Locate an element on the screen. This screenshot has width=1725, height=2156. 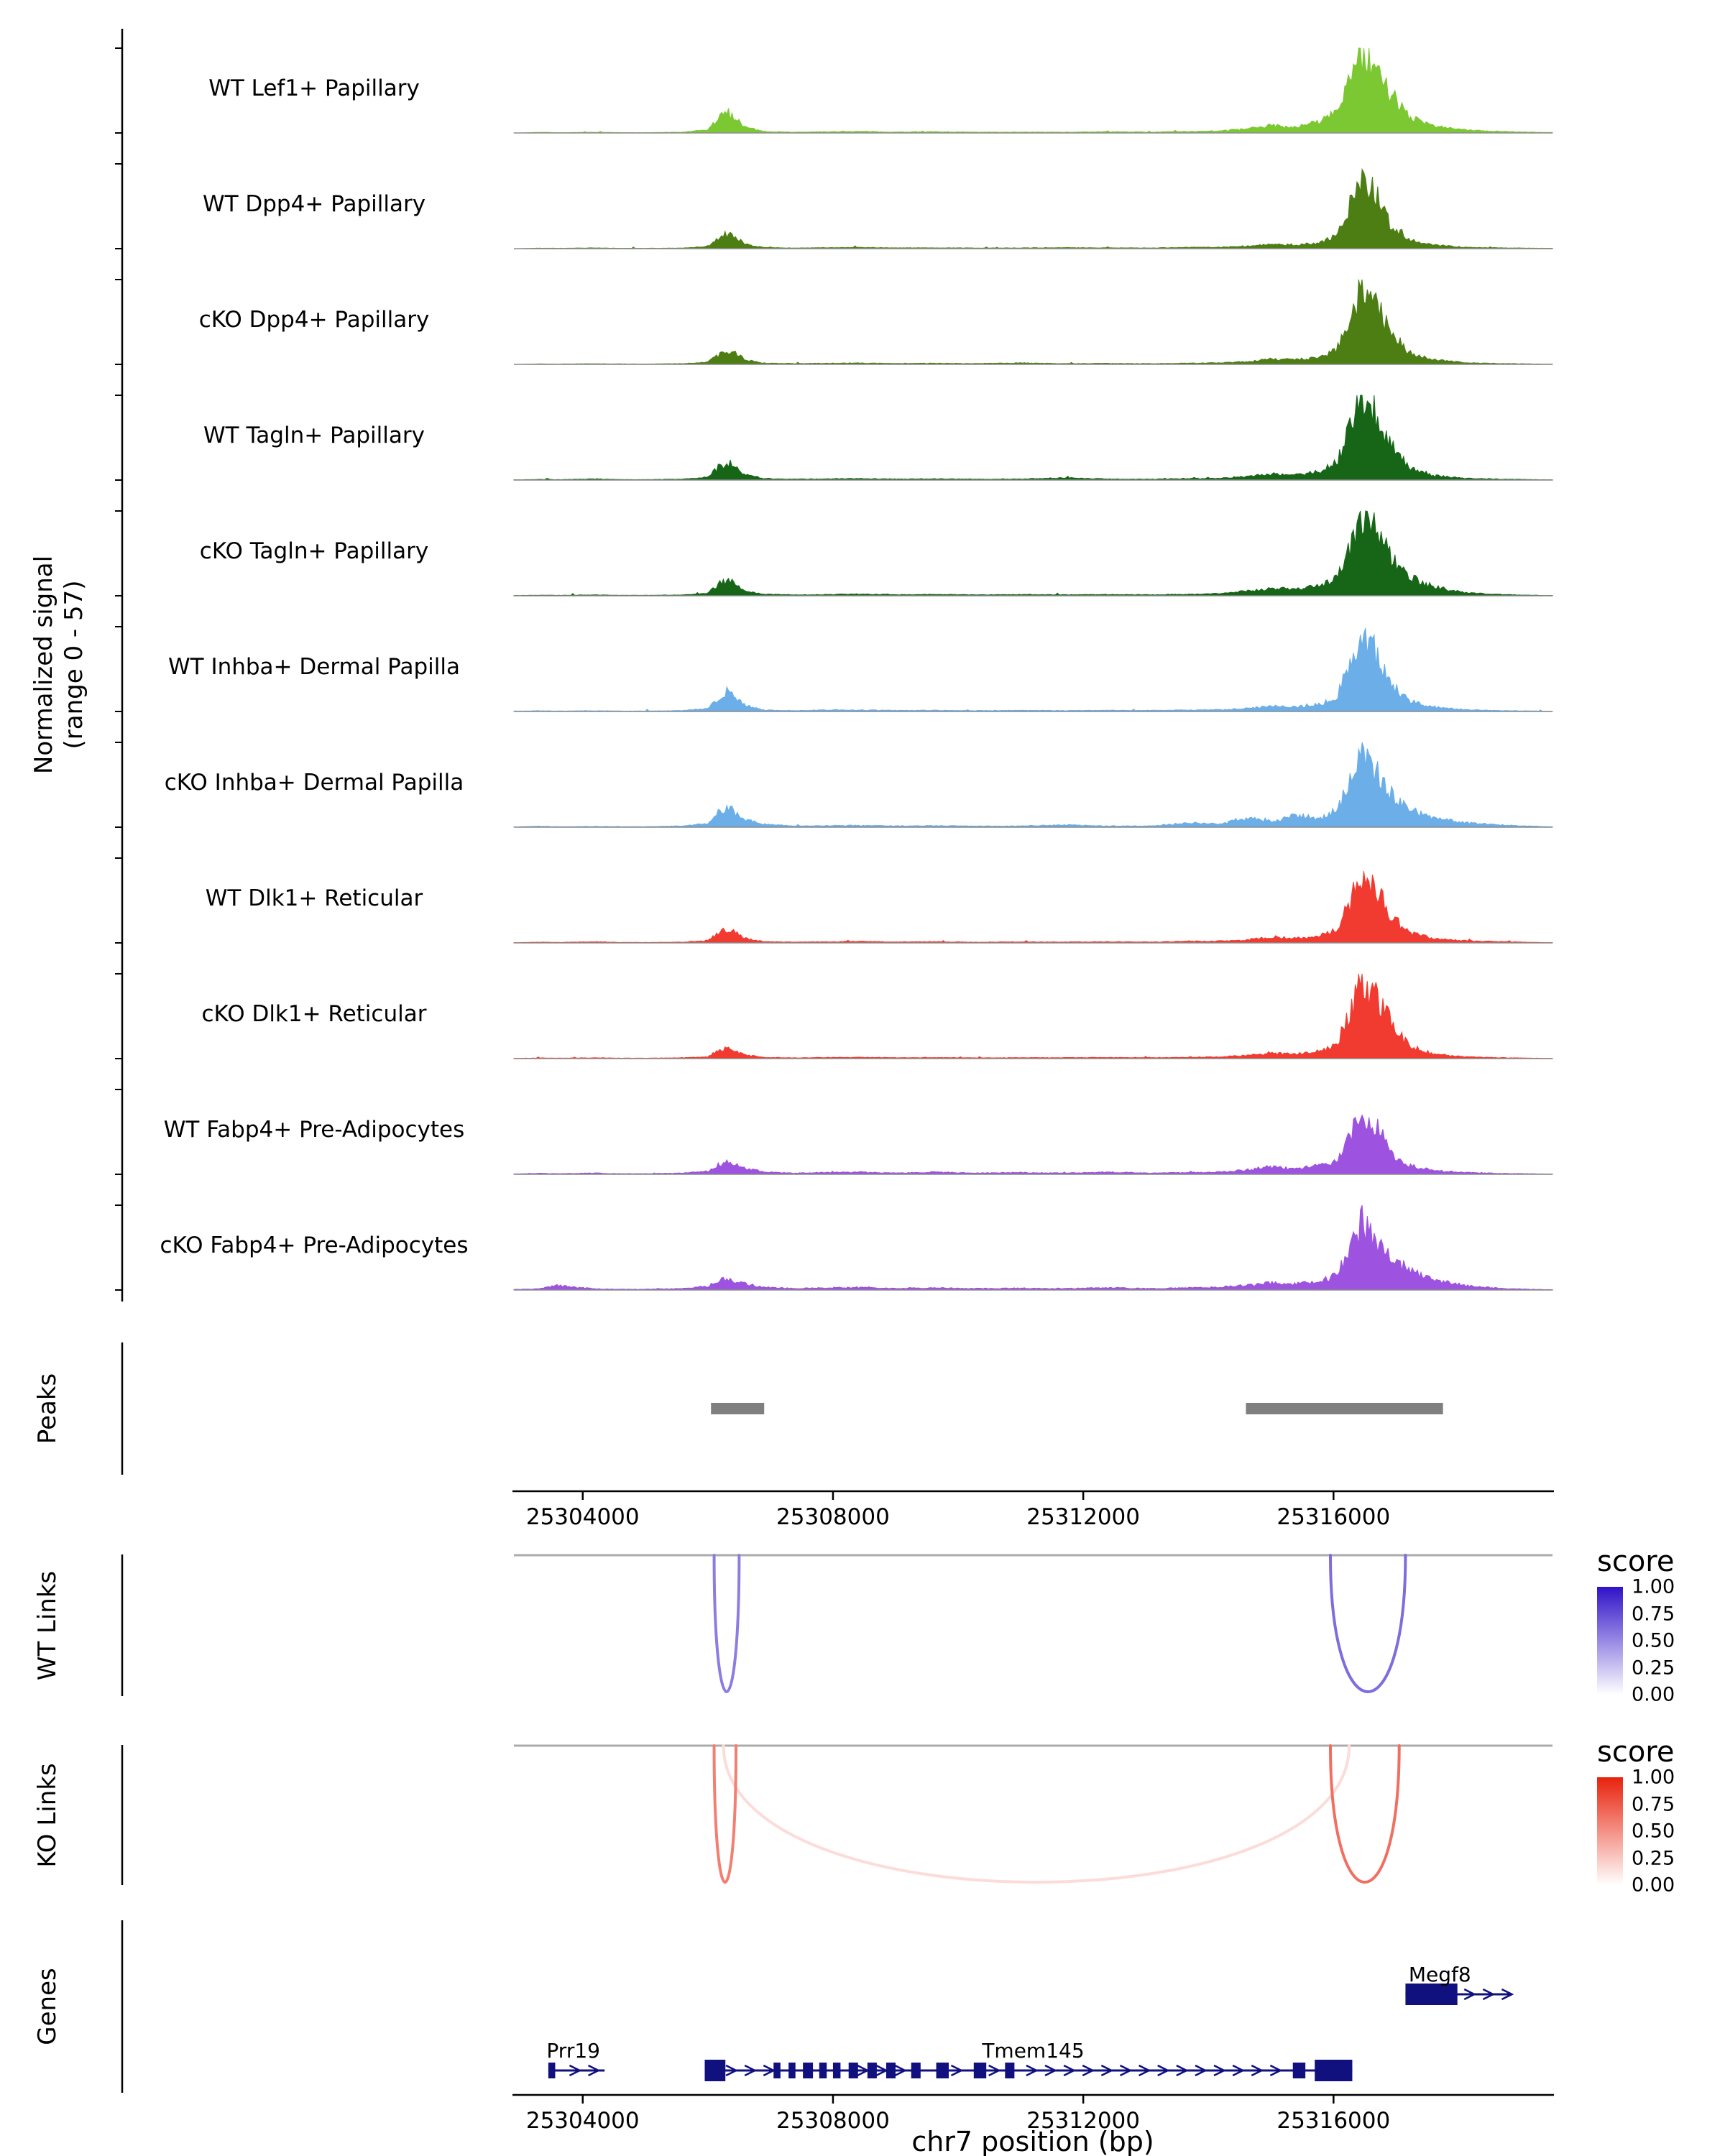
genomic-axis-lower is located at coordinates (1033, 2098).